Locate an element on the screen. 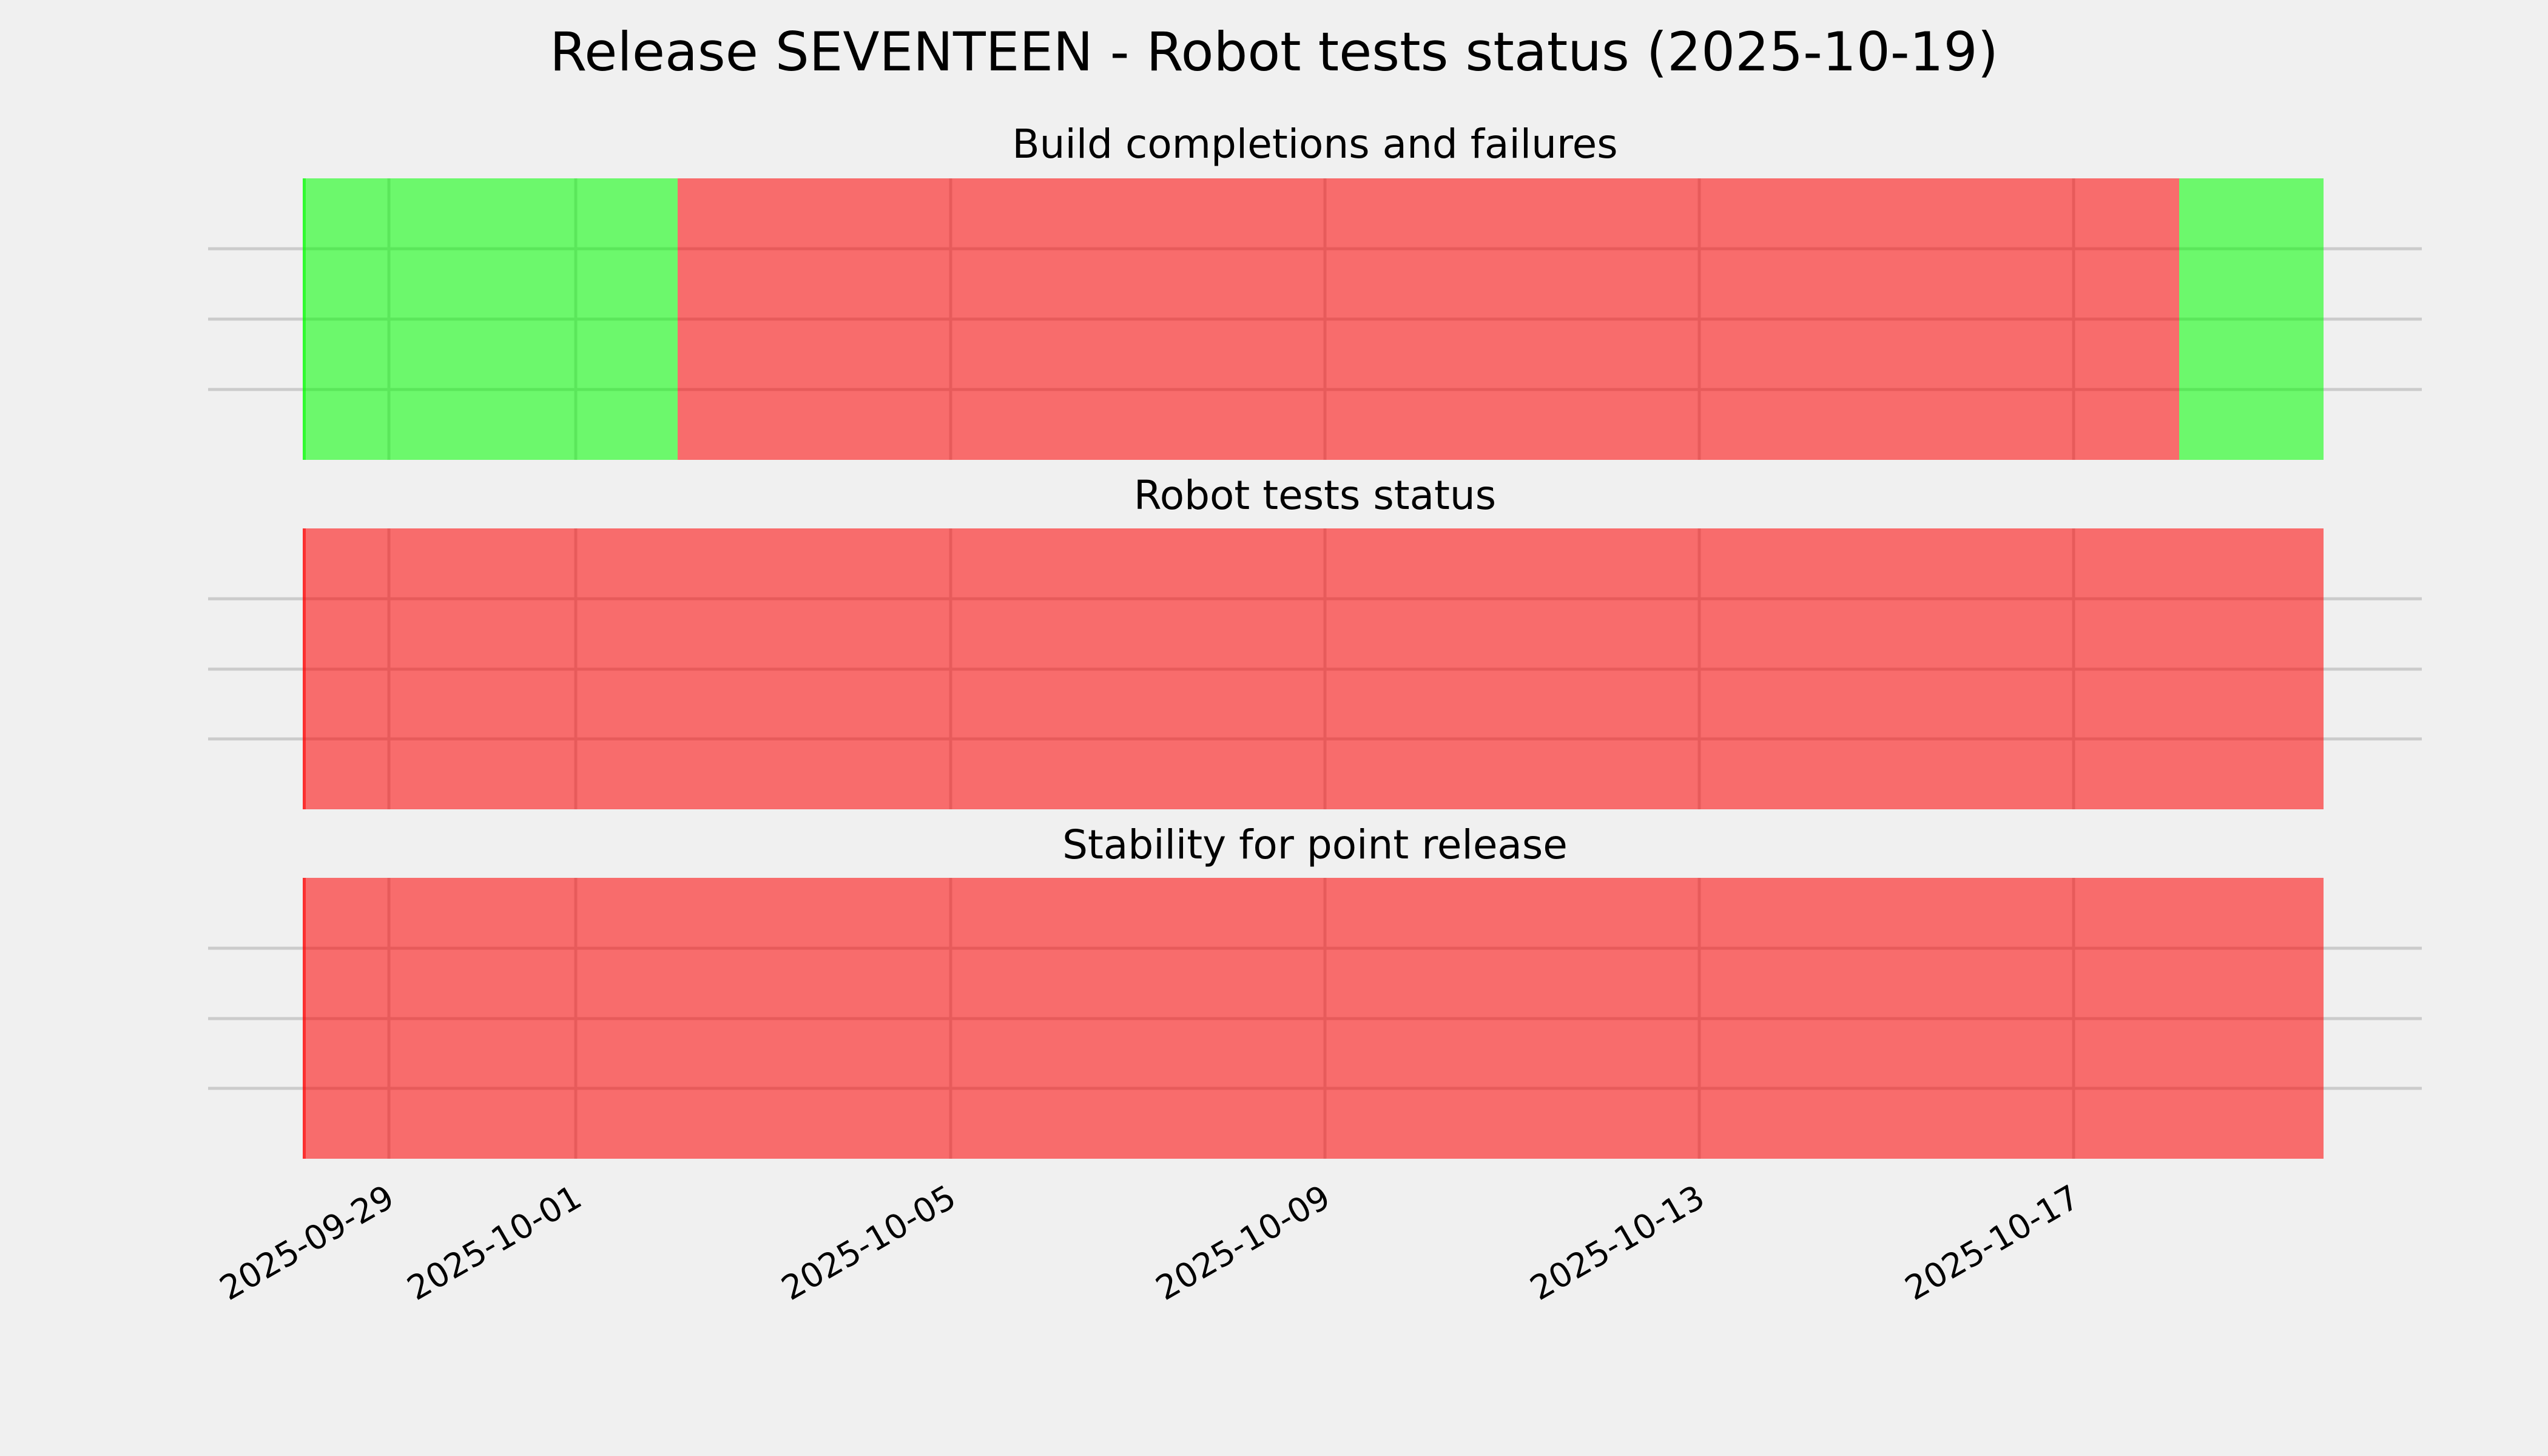 This screenshot has height=1456, width=2548. subplot-stability-title: Stability for point release is located at coordinates (1315, 844).